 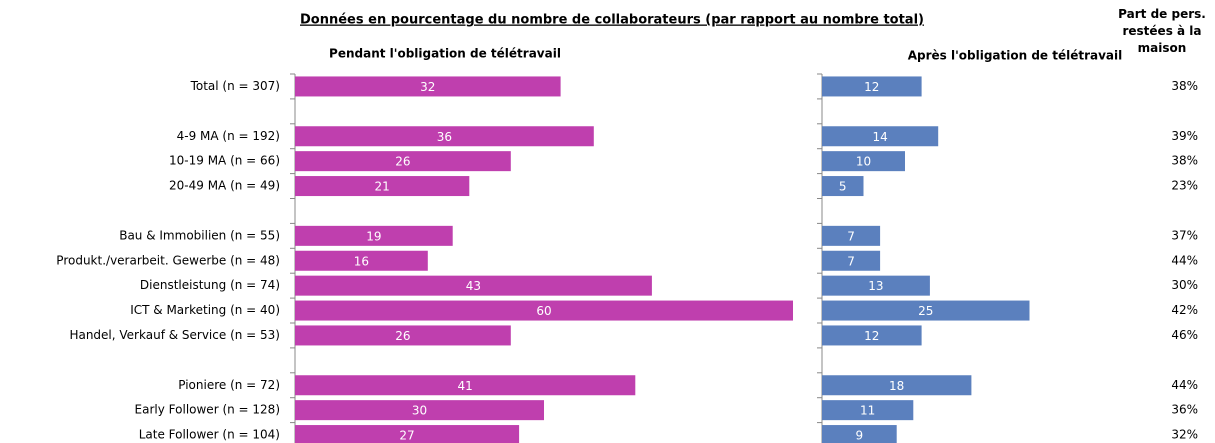 What do you see at coordinates (210, 285) in the screenshot?
I see `y-tick-label: Dienstleistung (n = 74)` at bounding box center [210, 285].